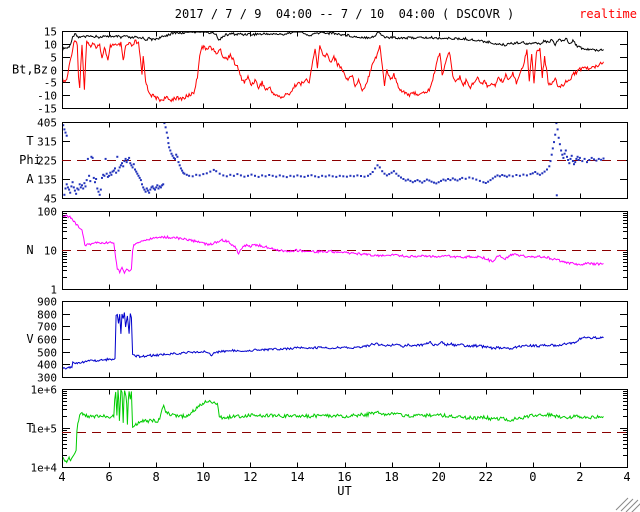 Image resolution: width=640 pixels, height=512 pixels. Describe the element at coordinates (29, 250) in the screenshot. I see `panel-label-n: N` at that location.